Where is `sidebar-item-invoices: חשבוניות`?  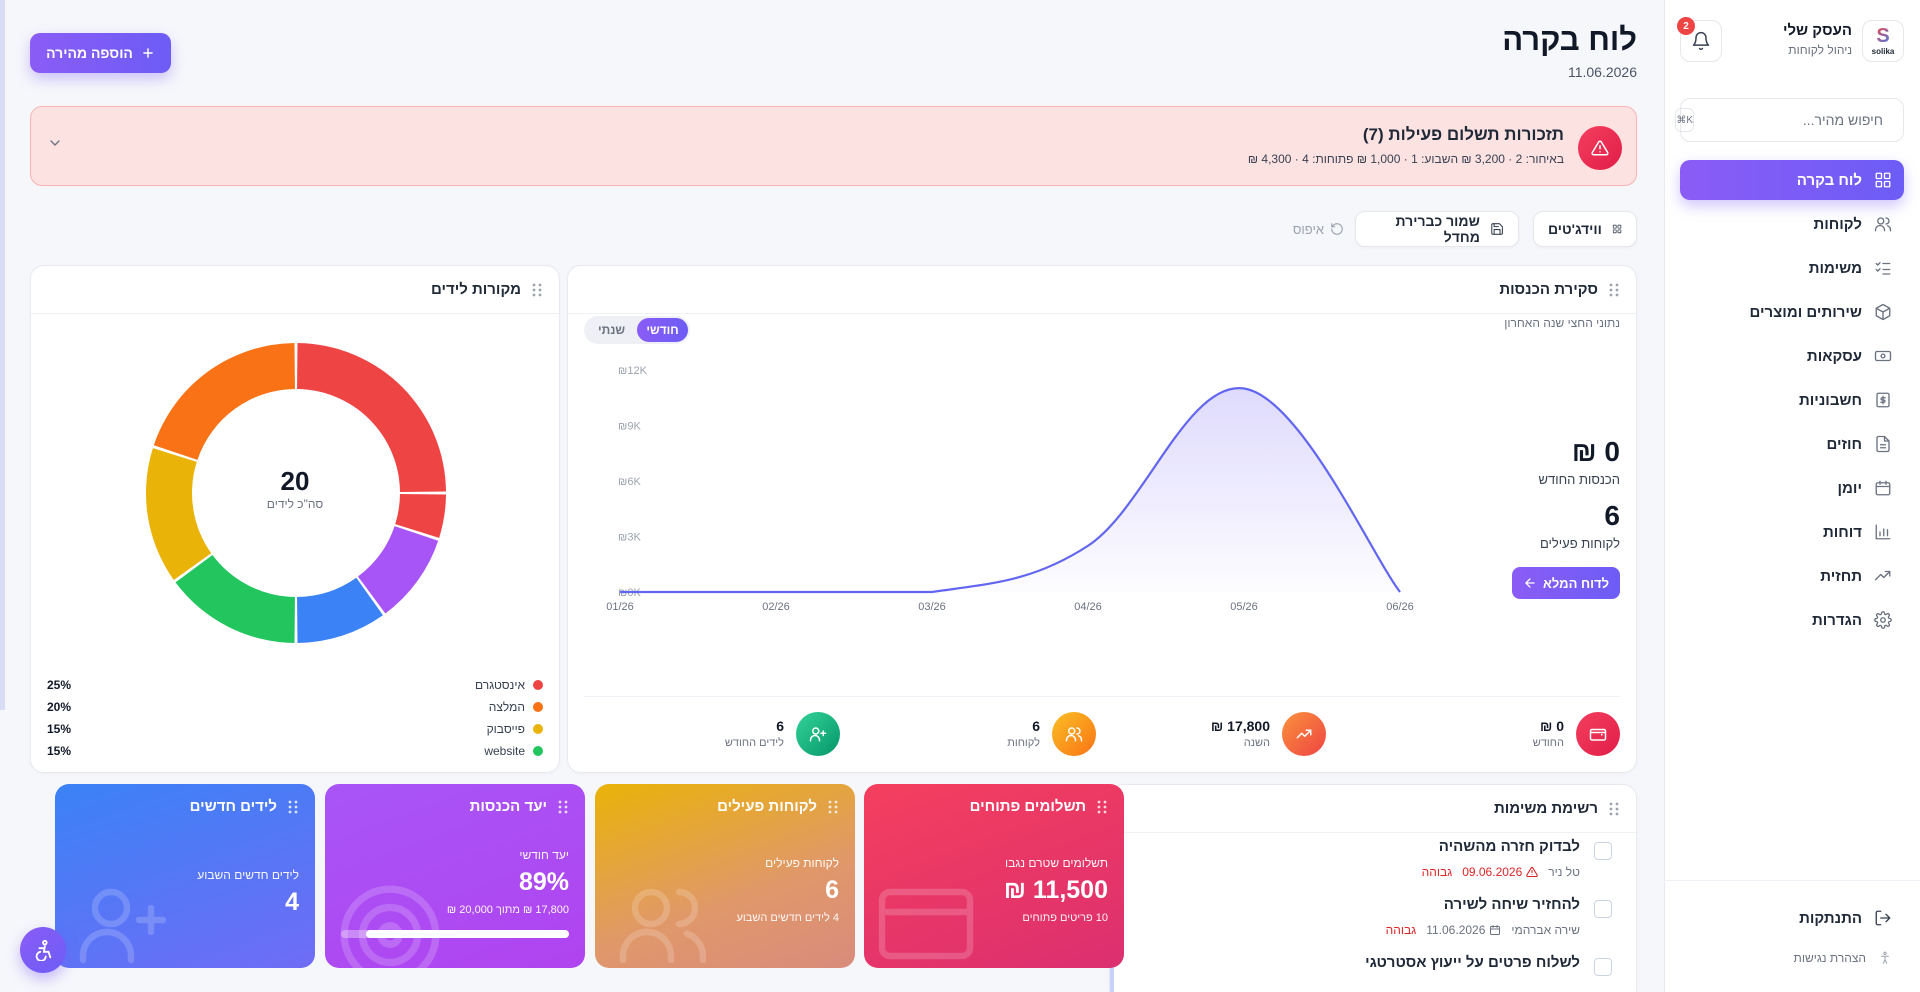 sidebar-item-invoices: חשבוניות is located at coordinates (1792, 400).